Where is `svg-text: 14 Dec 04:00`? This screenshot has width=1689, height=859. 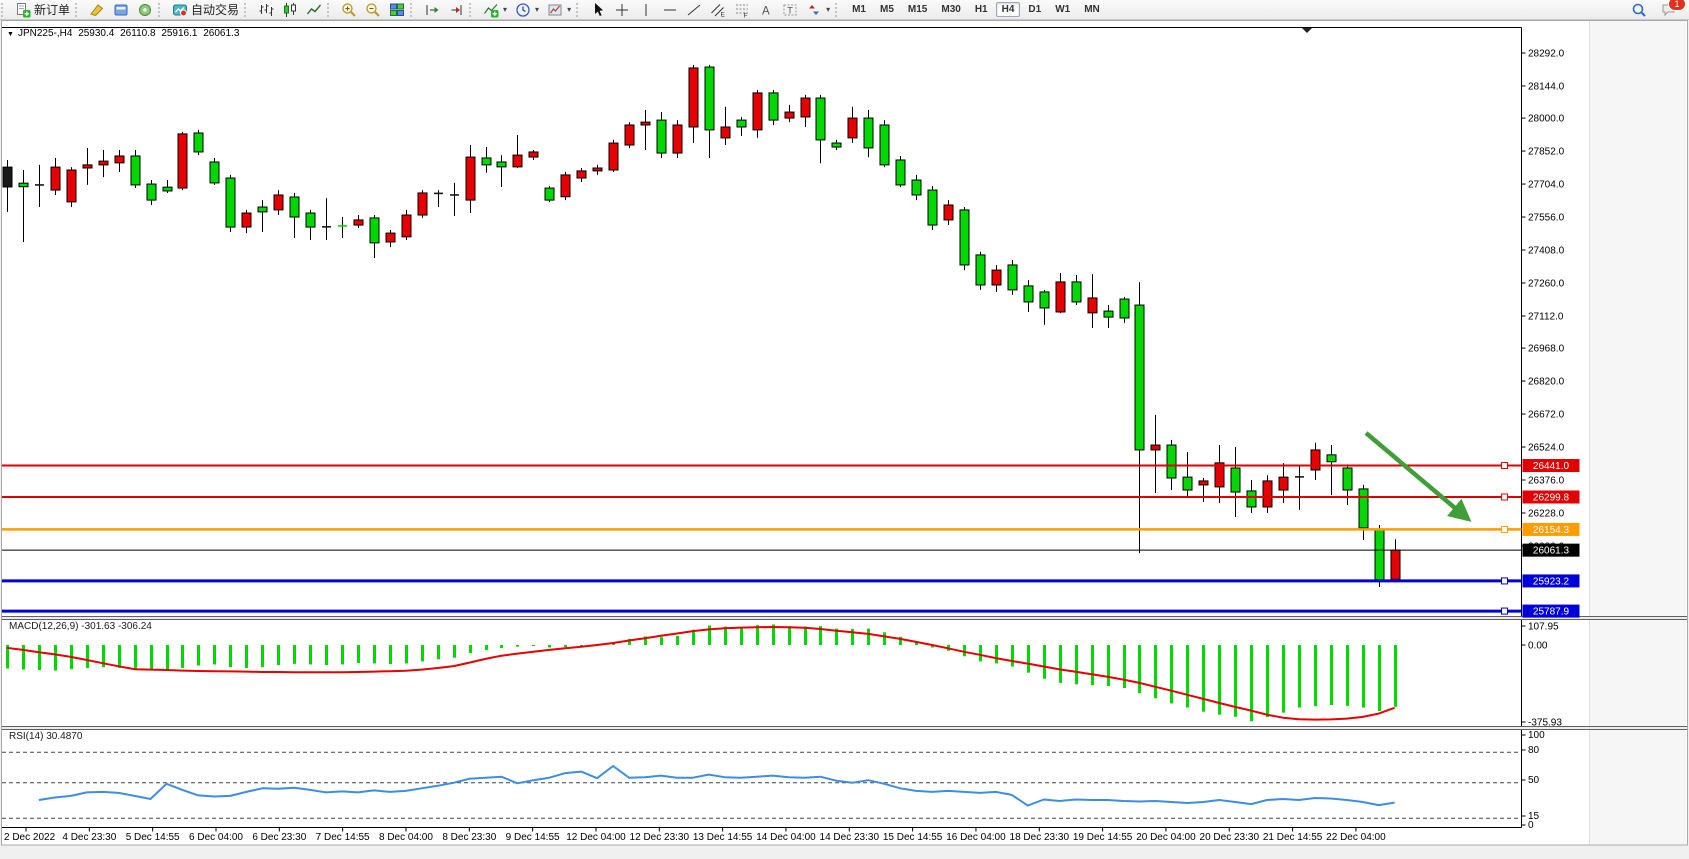
svg-text: 14 Dec 04:00 is located at coordinates (786, 837).